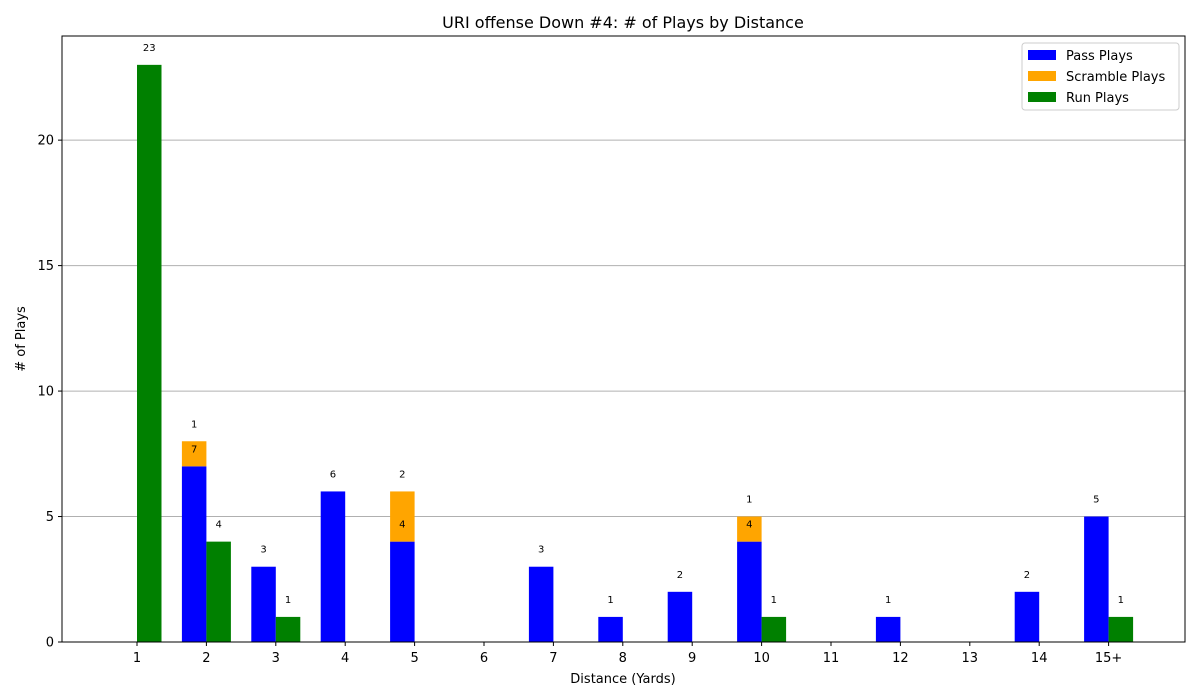  Describe the element at coordinates (1115, 77) in the screenshot. I see `legend-entry: Scramble Plays` at that location.